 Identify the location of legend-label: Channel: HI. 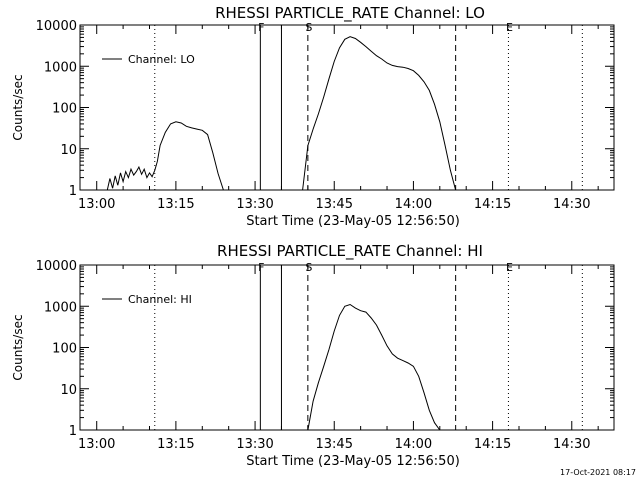
(160, 299).